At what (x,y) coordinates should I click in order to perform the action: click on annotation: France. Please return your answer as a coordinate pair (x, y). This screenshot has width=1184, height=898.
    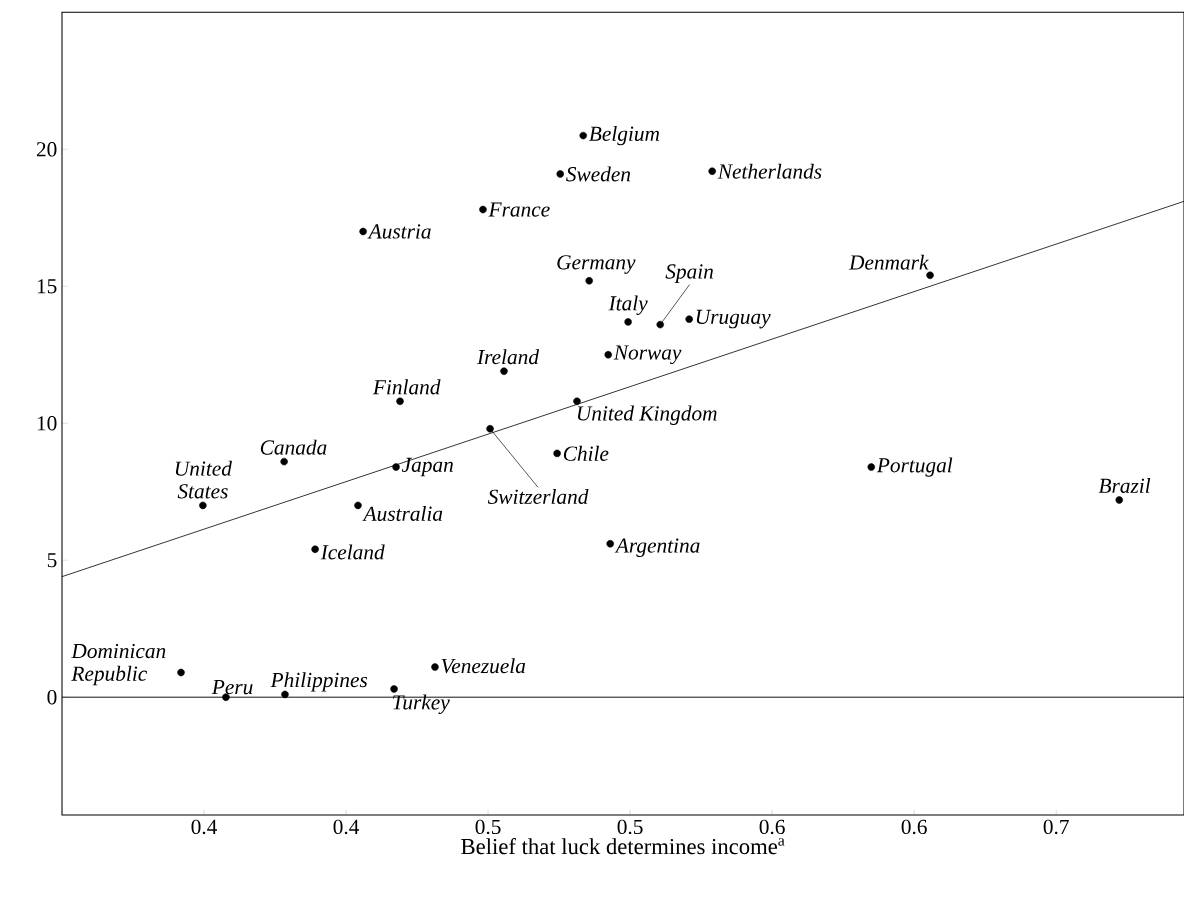
    Looking at the image, I should click on (519, 209).